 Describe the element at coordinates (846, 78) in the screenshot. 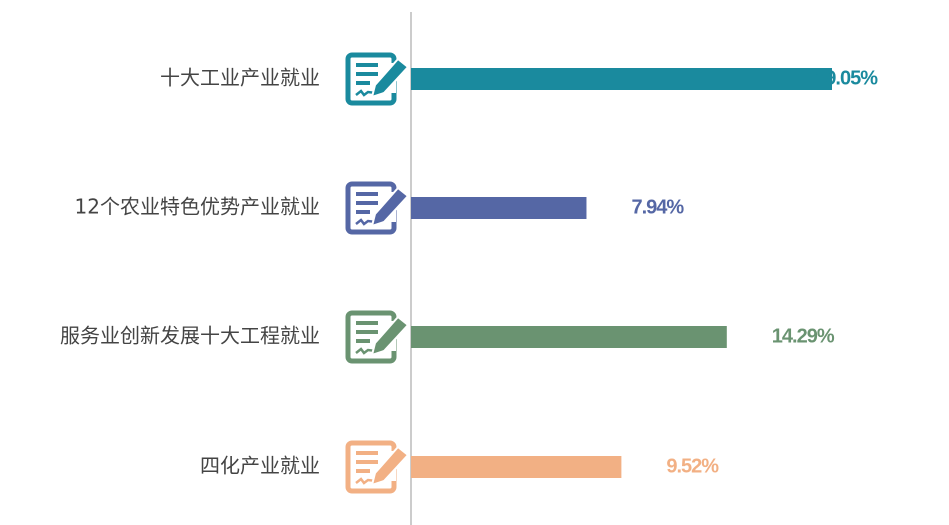

I see `value-label: 19.05%` at that location.